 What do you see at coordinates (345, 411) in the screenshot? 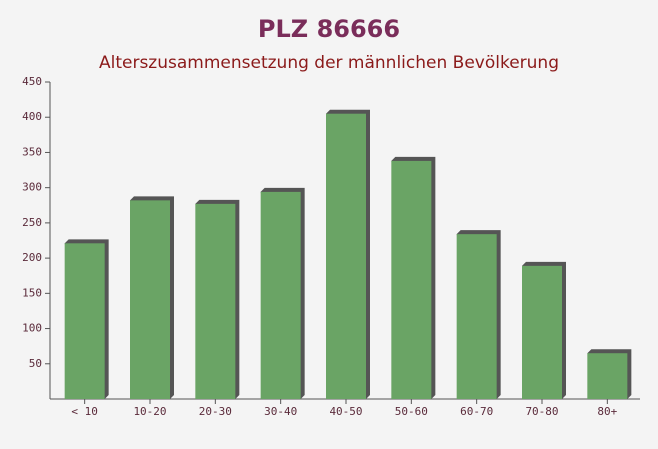
I see `x-tick-label: 40-50` at bounding box center [345, 411].